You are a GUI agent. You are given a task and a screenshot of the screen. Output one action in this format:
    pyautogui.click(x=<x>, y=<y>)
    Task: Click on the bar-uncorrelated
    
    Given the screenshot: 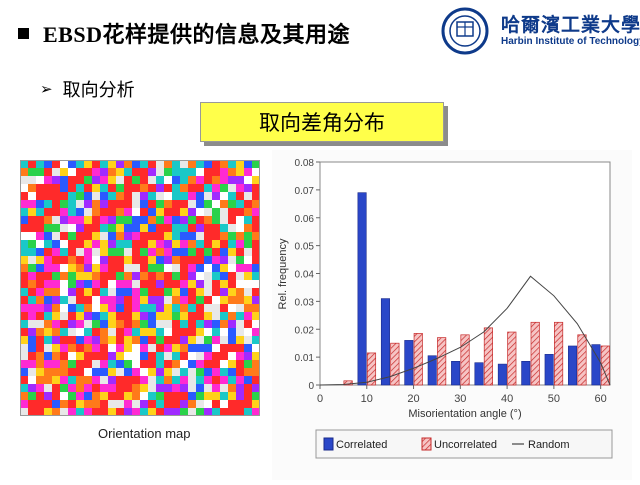 What is the action you would take?
    pyautogui.click(x=465, y=360)
    